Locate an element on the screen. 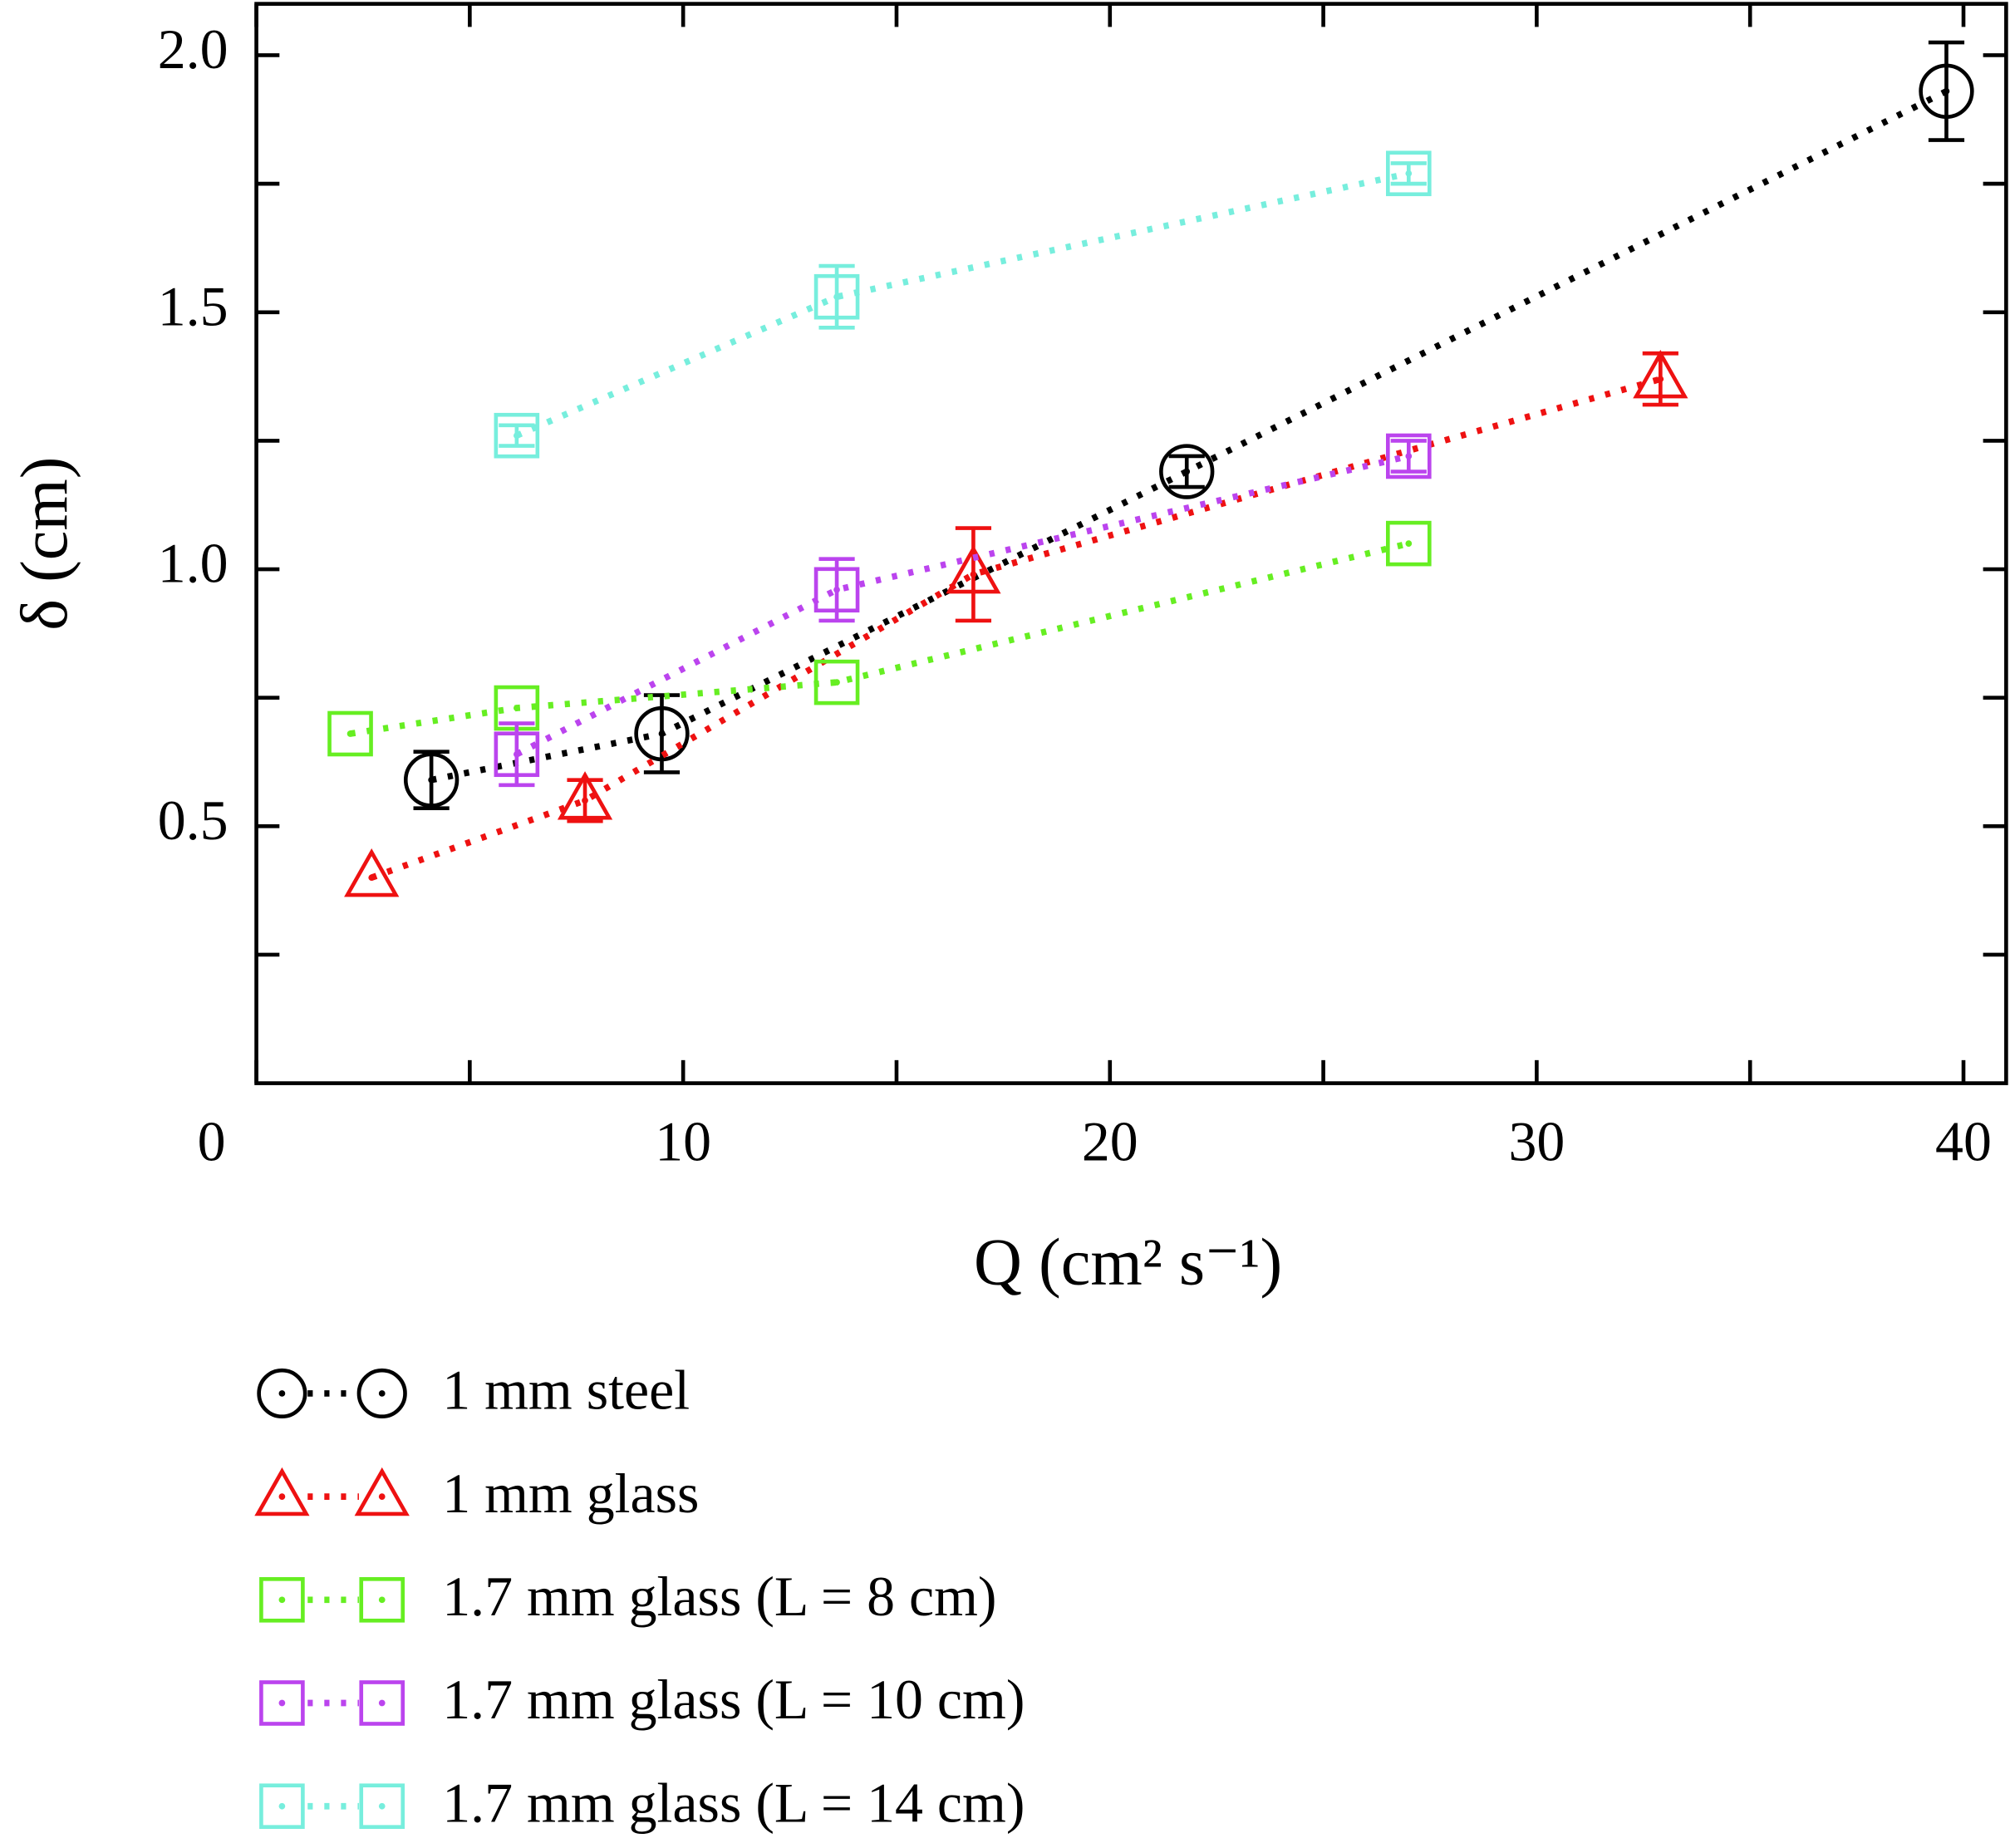 This screenshot has width=2010, height=1848. x-axis-label: Q (cm² s⁻¹) is located at coordinates (1128, 1263).